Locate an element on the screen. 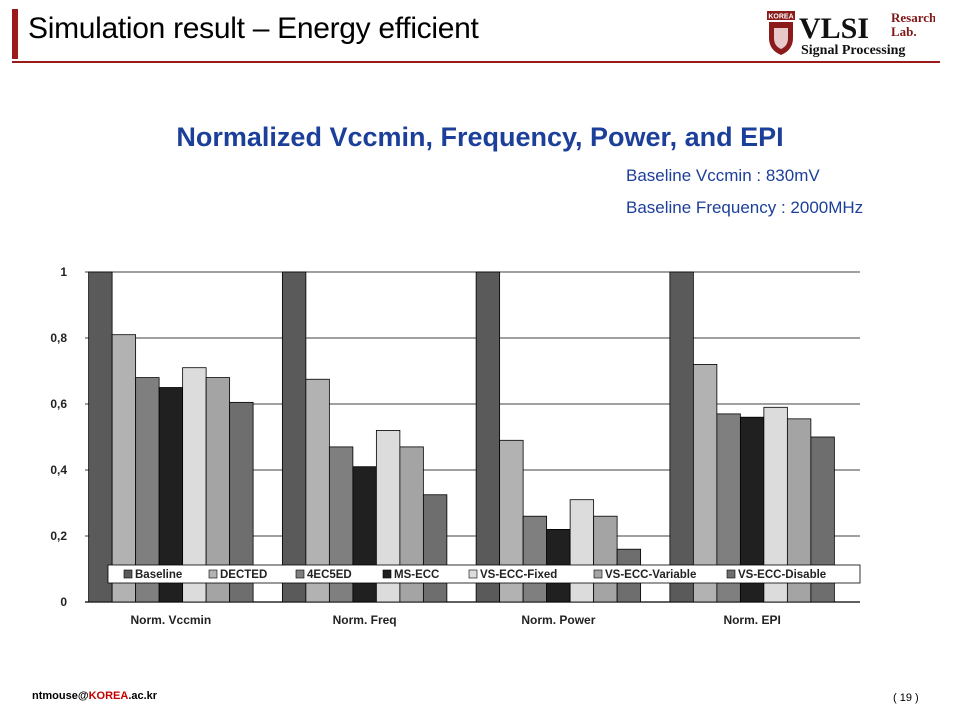 The width and height of the screenshot is (960, 720). footer-email: ntmouse@KOREA.ac.kr is located at coordinates (95, 696).